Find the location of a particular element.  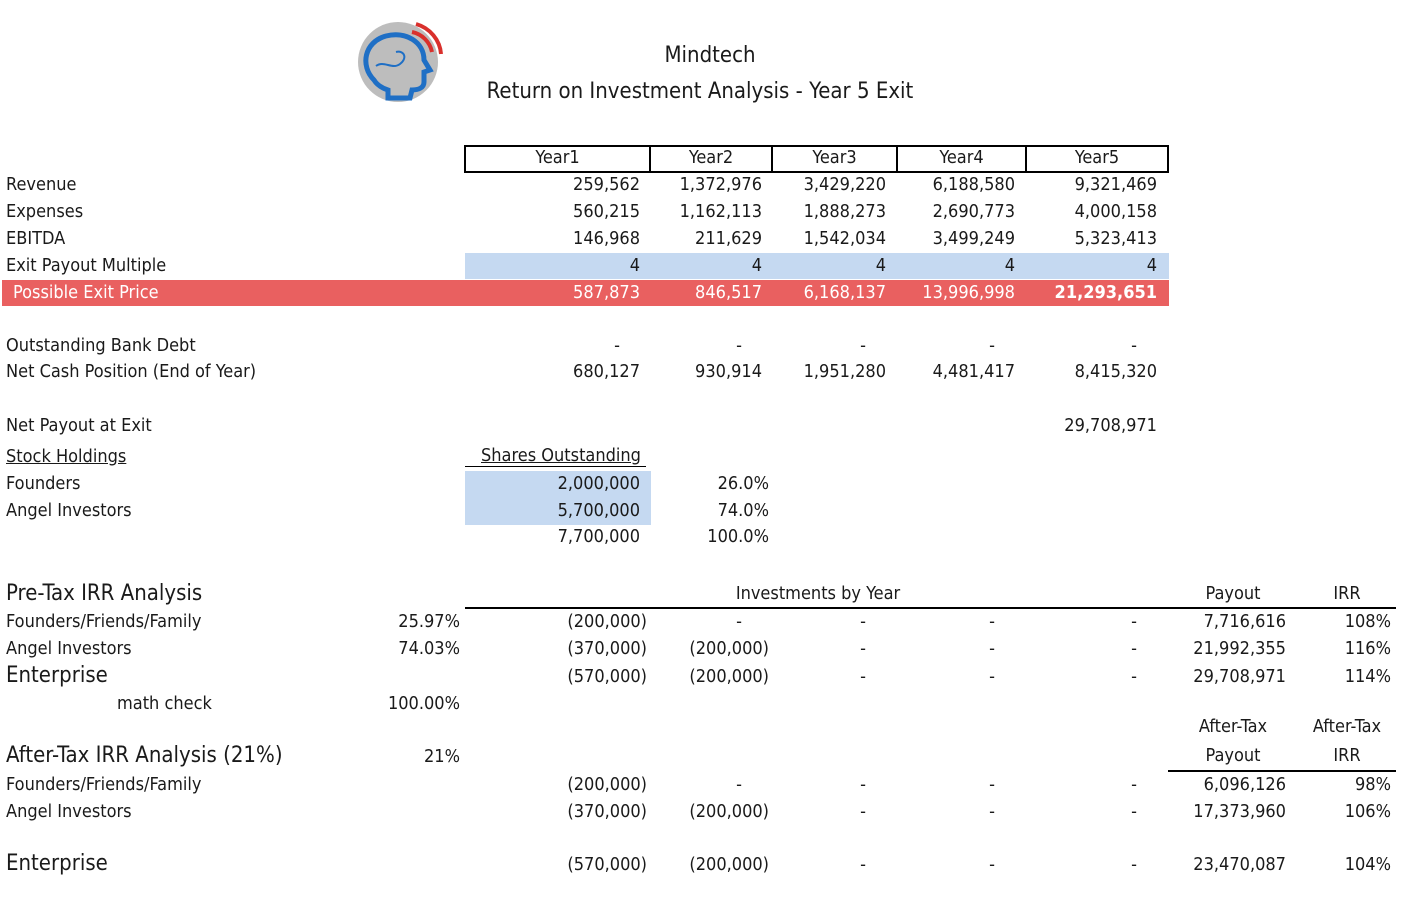

payout-header: Payout is located at coordinates (1233, 593).